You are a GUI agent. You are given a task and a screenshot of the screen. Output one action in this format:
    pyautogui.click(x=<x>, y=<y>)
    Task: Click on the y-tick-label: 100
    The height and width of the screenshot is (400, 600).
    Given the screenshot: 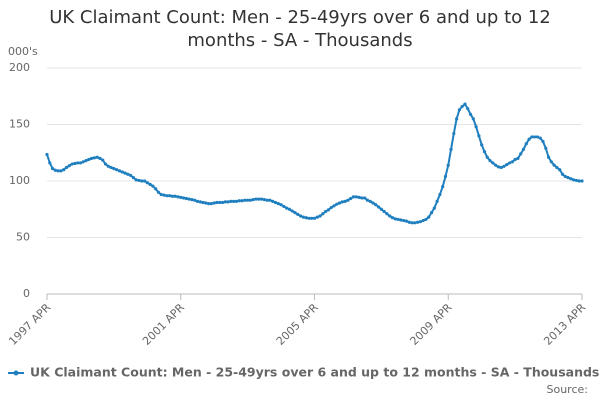 What is the action you would take?
    pyautogui.click(x=19, y=180)
    